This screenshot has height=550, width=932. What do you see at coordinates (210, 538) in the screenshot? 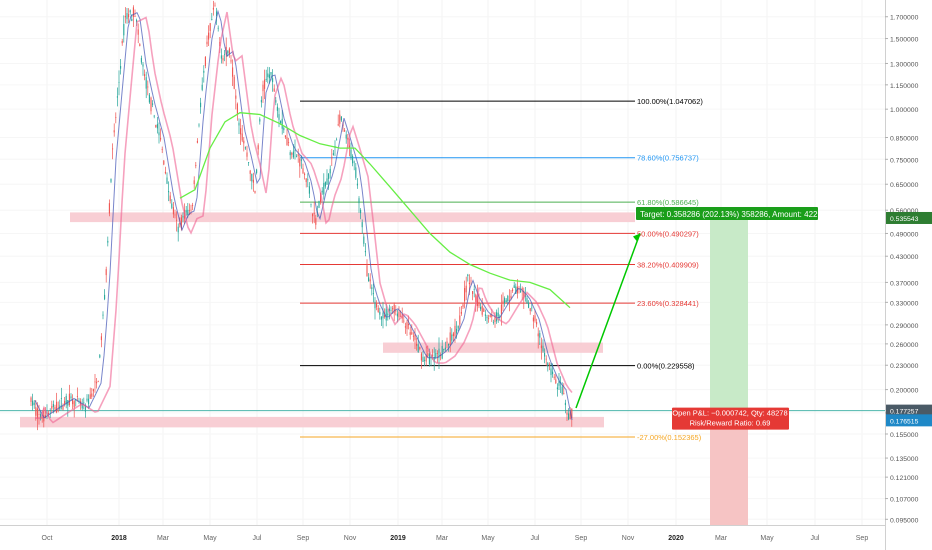
I see `time-tick-label: May` at bounding box center [210, 538].